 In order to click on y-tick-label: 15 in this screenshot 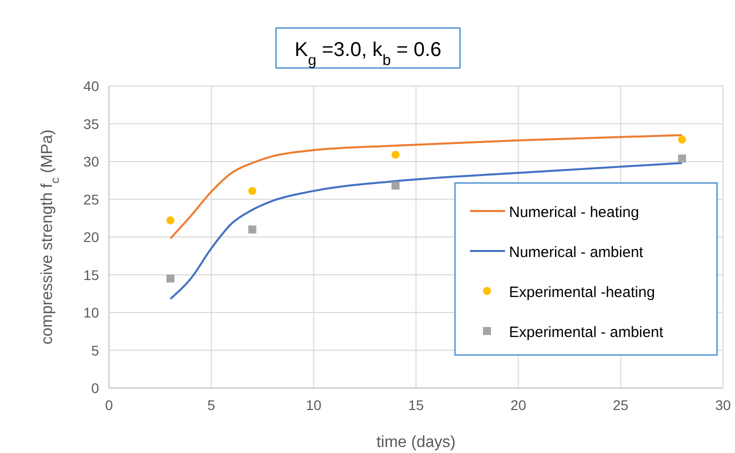, I will do `click(91, 274)`.